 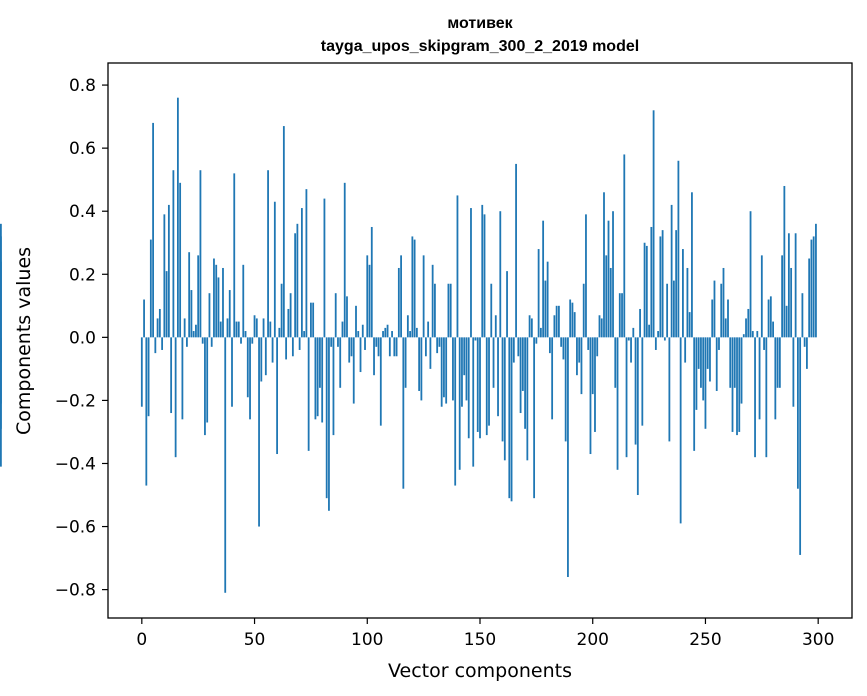 What do you see at coordinates (141, 640) in the screenshot?
I see `x-tick-label: 0` at bounding box center [141, 640].